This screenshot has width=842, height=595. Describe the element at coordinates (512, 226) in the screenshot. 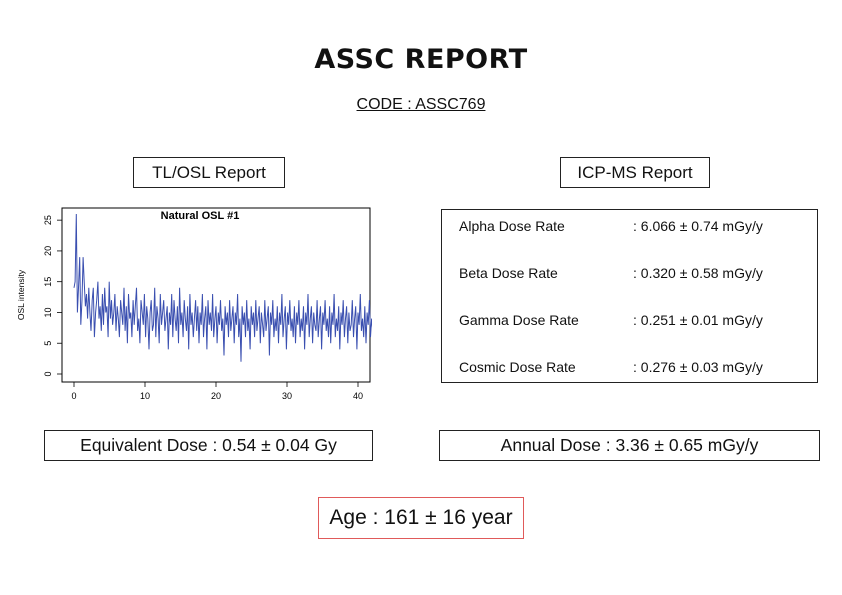

I see `rate-label: Alpha Dose Rate` at that location.